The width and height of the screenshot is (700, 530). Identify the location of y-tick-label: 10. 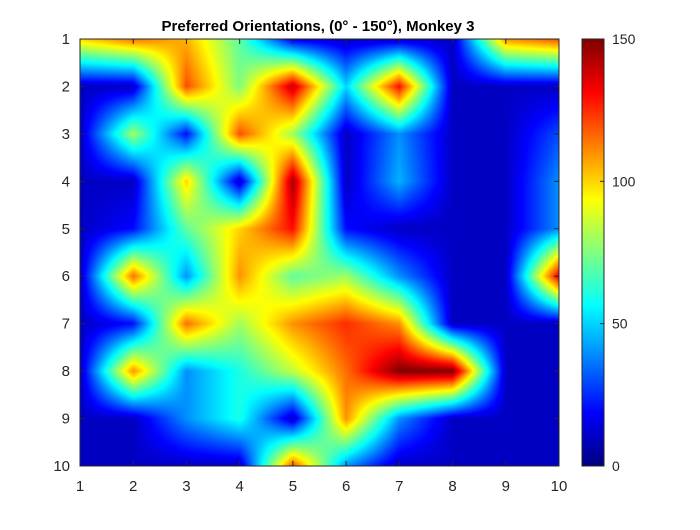
(61, 466).